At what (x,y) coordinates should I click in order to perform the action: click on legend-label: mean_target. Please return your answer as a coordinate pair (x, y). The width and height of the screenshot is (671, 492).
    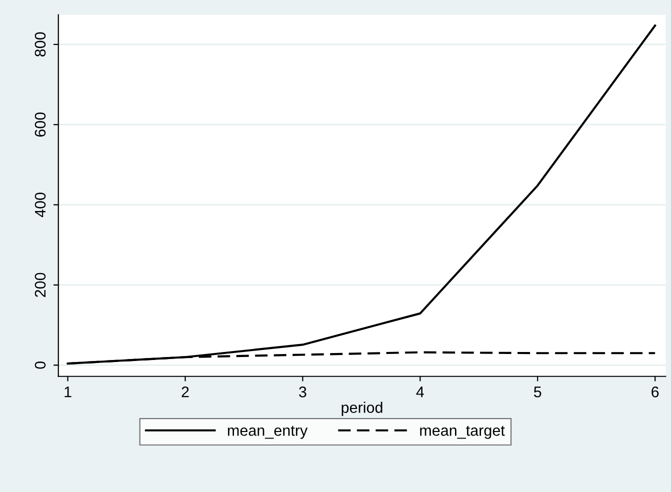
    Looking at the image, I should click on (462, 432).